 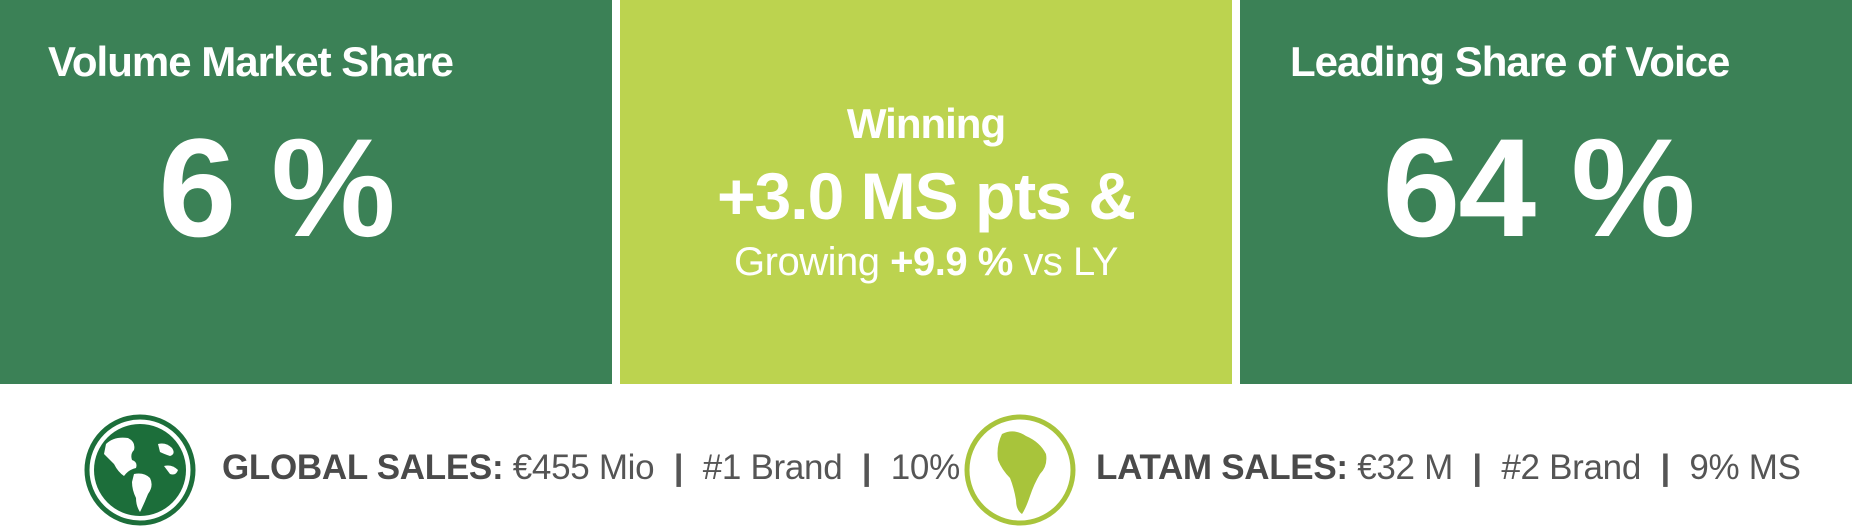 What do you see at coordinates (1222, 467) in the screenshot?
I see `latam-sales-label: LATAM SALES:` at bounding box center [1222, 467].